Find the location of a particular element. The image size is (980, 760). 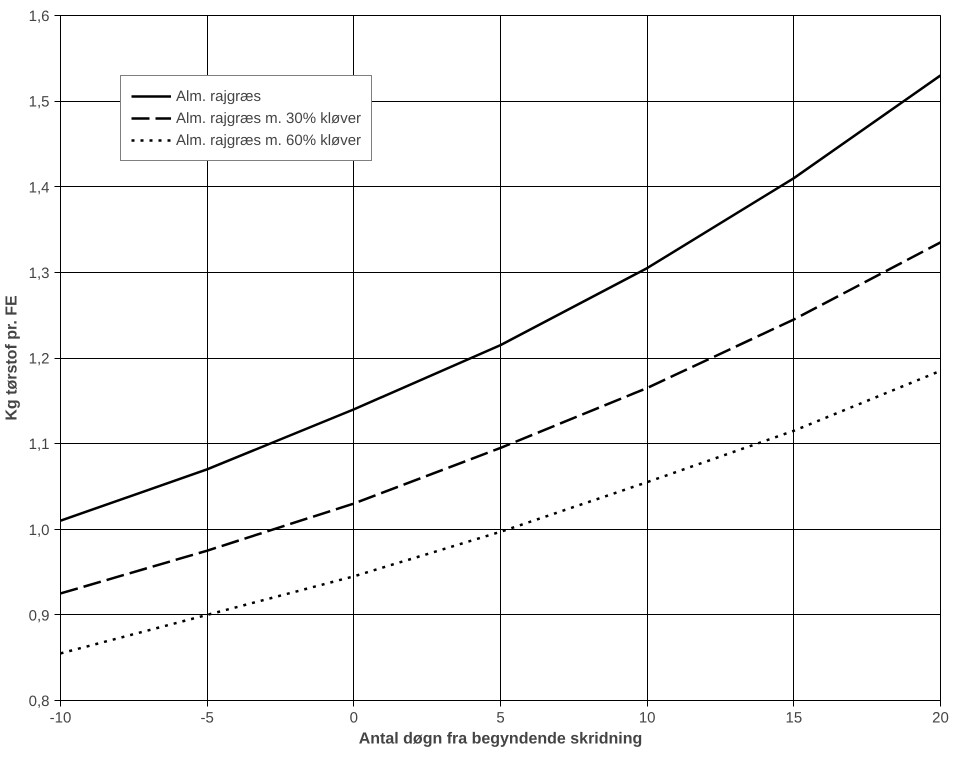

legend-label: Alm. rajgræs m. 60% kløver is located at coordinates (269, 140).